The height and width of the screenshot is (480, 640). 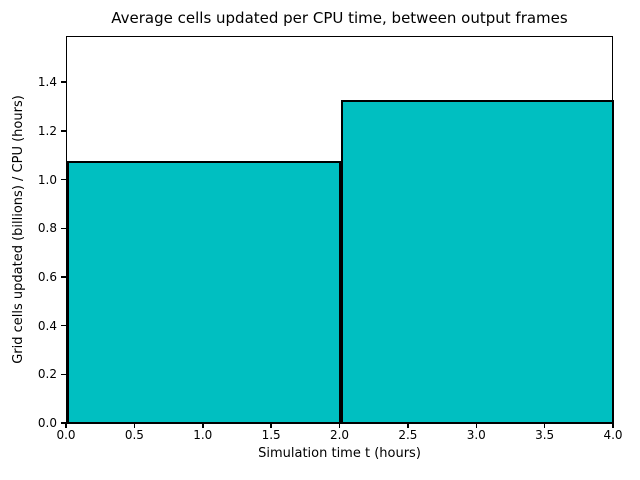 What do you see at coordinates (203, 435) in the screenshot?
I see `x-tick-label: 1.0` at bounding box center [203, 435].